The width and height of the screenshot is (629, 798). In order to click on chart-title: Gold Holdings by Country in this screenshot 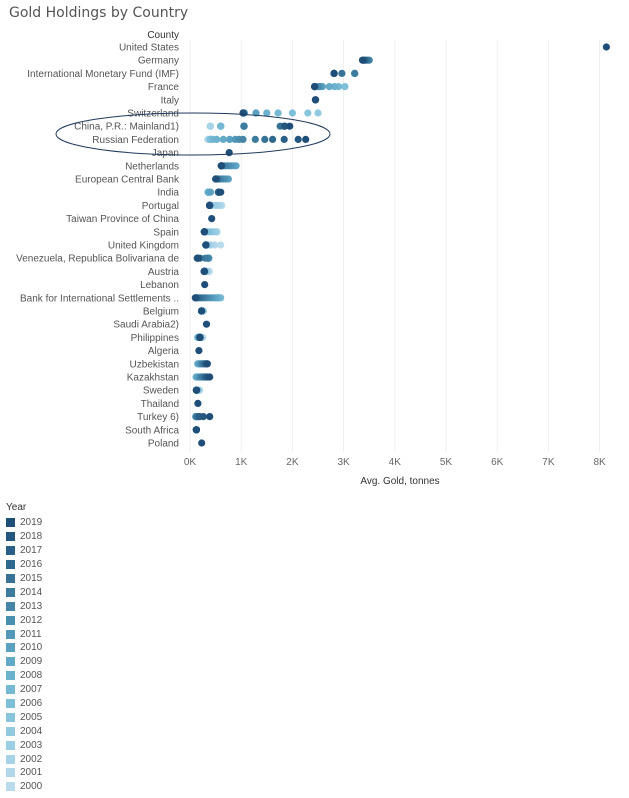, I will do `click(99, 13)`.